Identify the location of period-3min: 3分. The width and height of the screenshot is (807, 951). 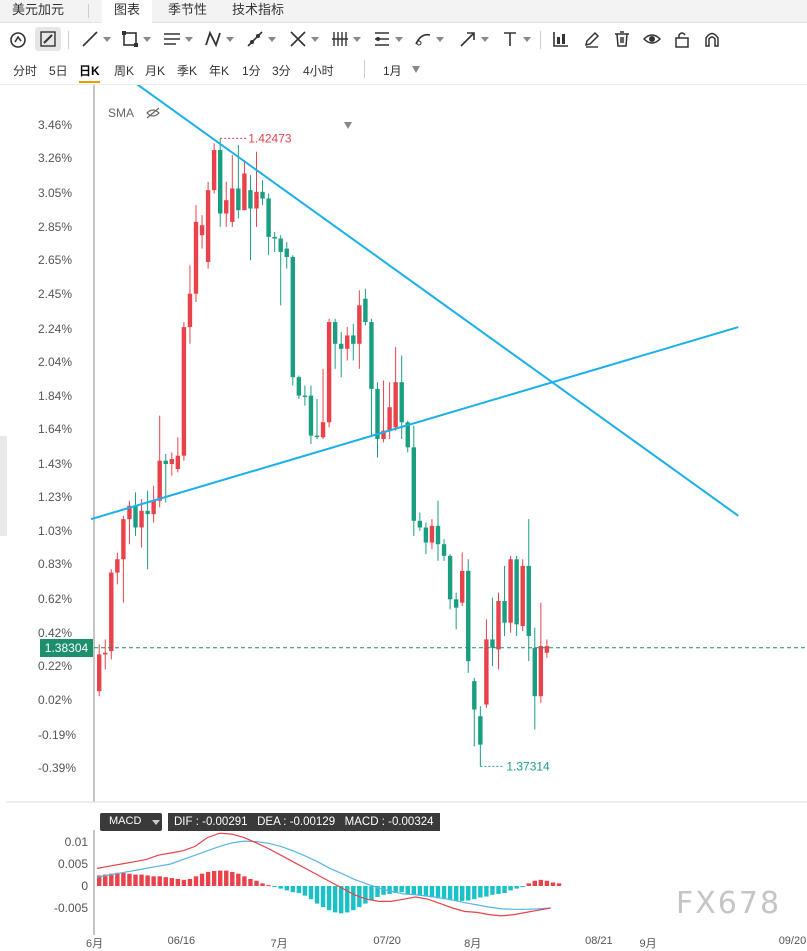
(281, 71).